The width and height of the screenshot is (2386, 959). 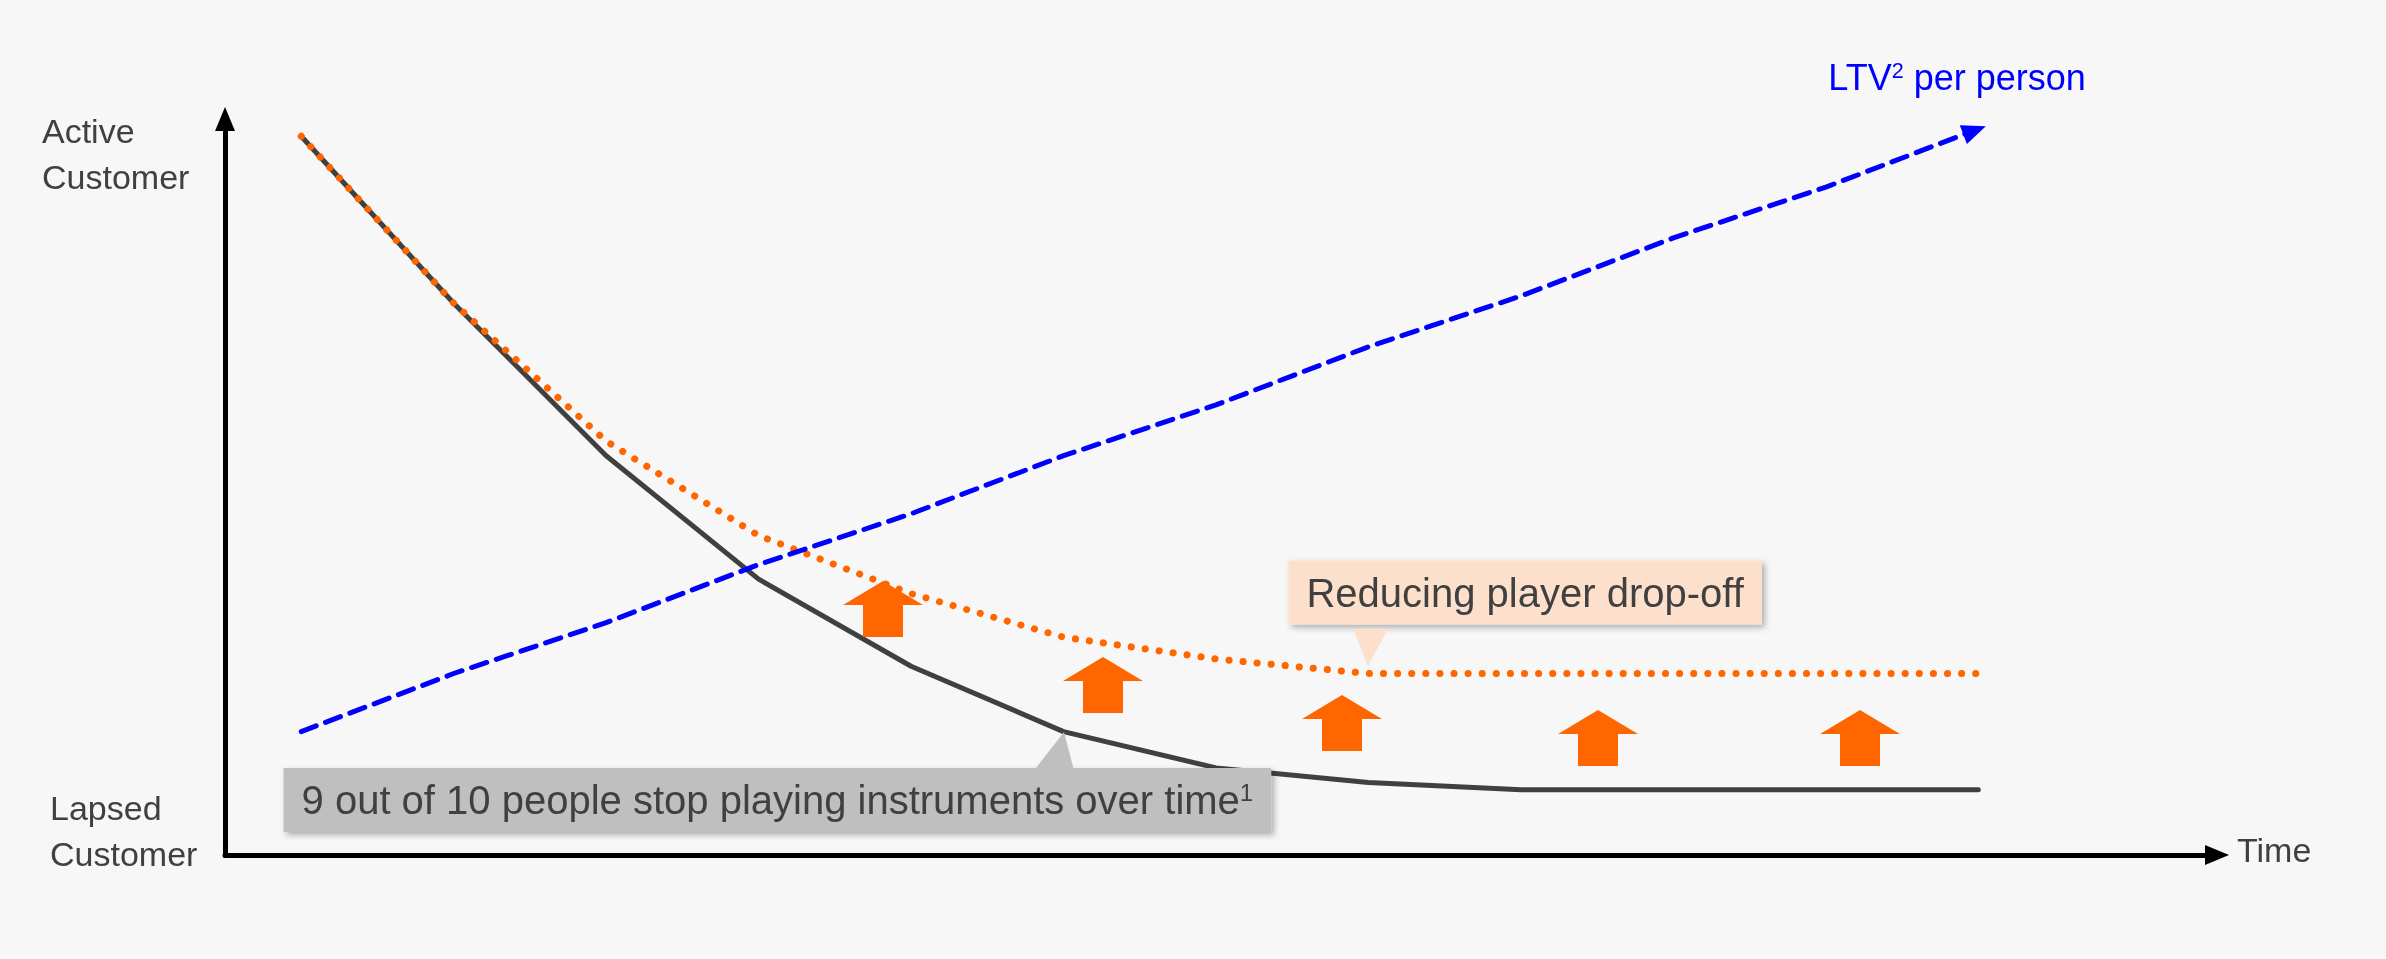 I want to click on y-axis-title: Active Customer, so click(x=116, y=154).